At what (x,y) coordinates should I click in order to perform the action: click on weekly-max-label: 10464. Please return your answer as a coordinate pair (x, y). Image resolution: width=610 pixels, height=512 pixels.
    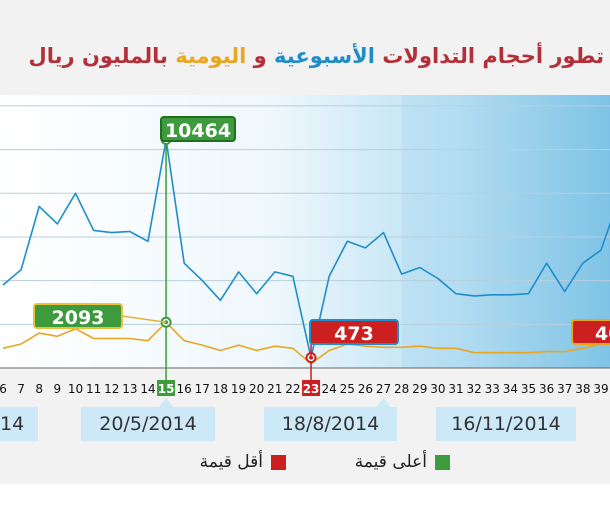
    Looking at the image, I should click on (198, 129).